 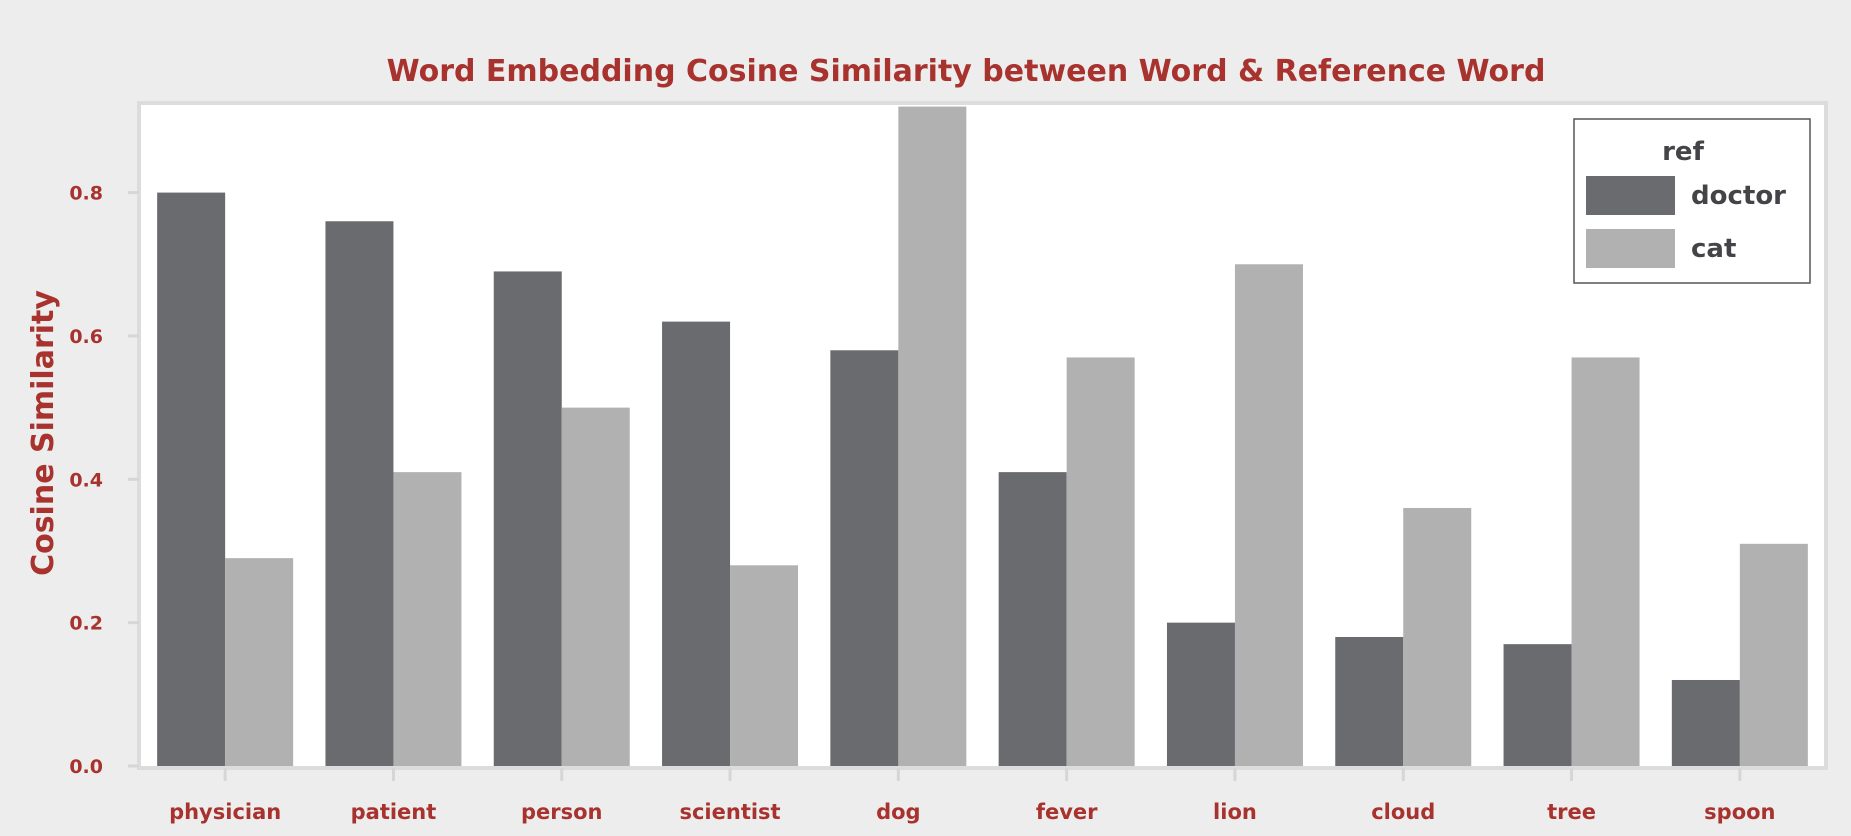 I want to click on bar-doctor-physician, so click(x=191, y=479).